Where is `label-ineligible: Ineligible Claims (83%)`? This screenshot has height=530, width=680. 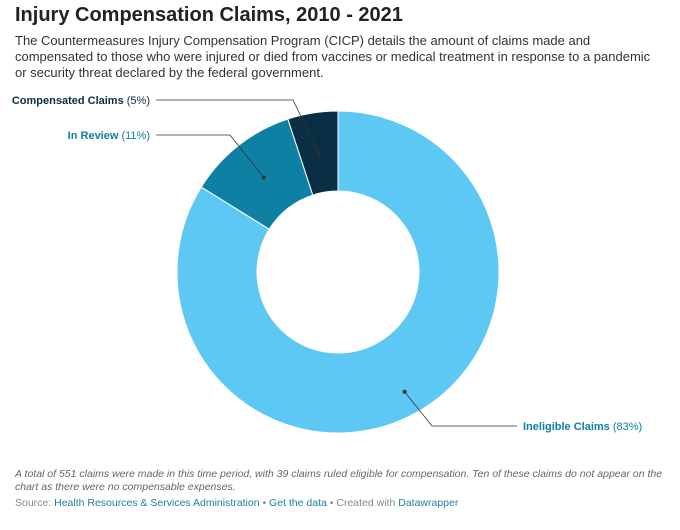
label-ineligible: Ineligible Claims (83%) is located at coordinates (582, 427).